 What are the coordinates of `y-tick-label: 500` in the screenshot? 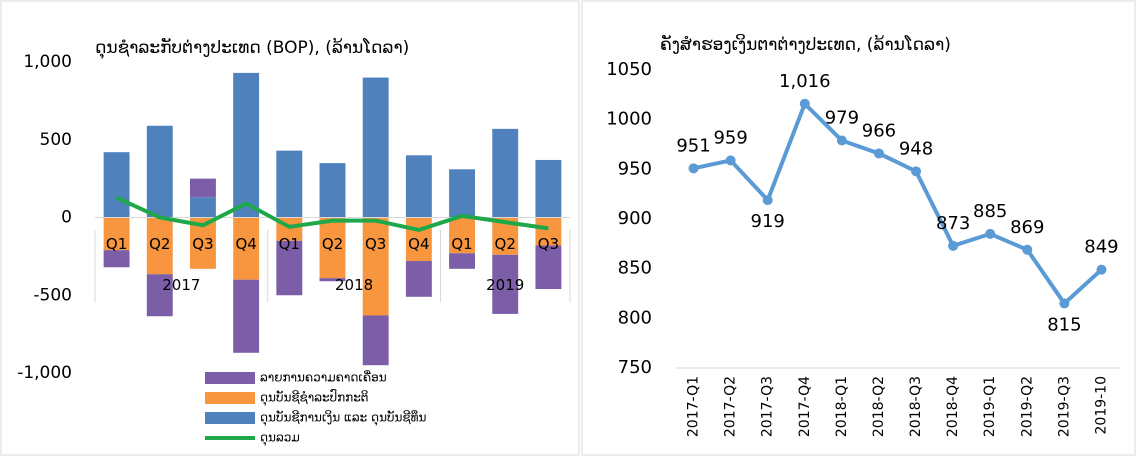 It's located at (56, 140).